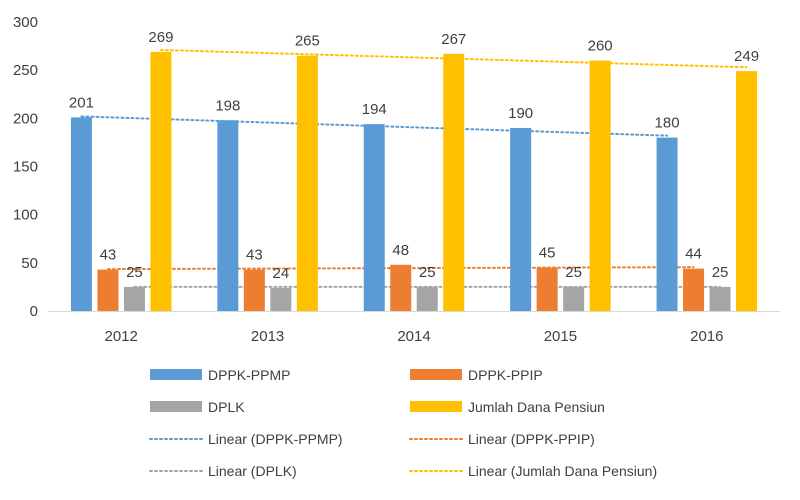  What do you see at coordinates (160, 37) in the screenshot?
I see `data-label: 269` at bounding box center [160, 37].